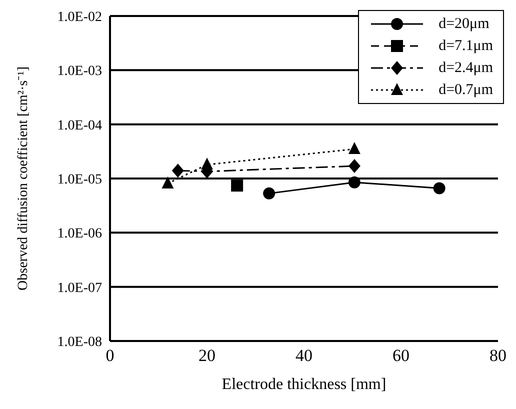  Describe the element at coordinates (465, 68) in the screenshot. I see `legend-label: d=2.4μm` at that location.